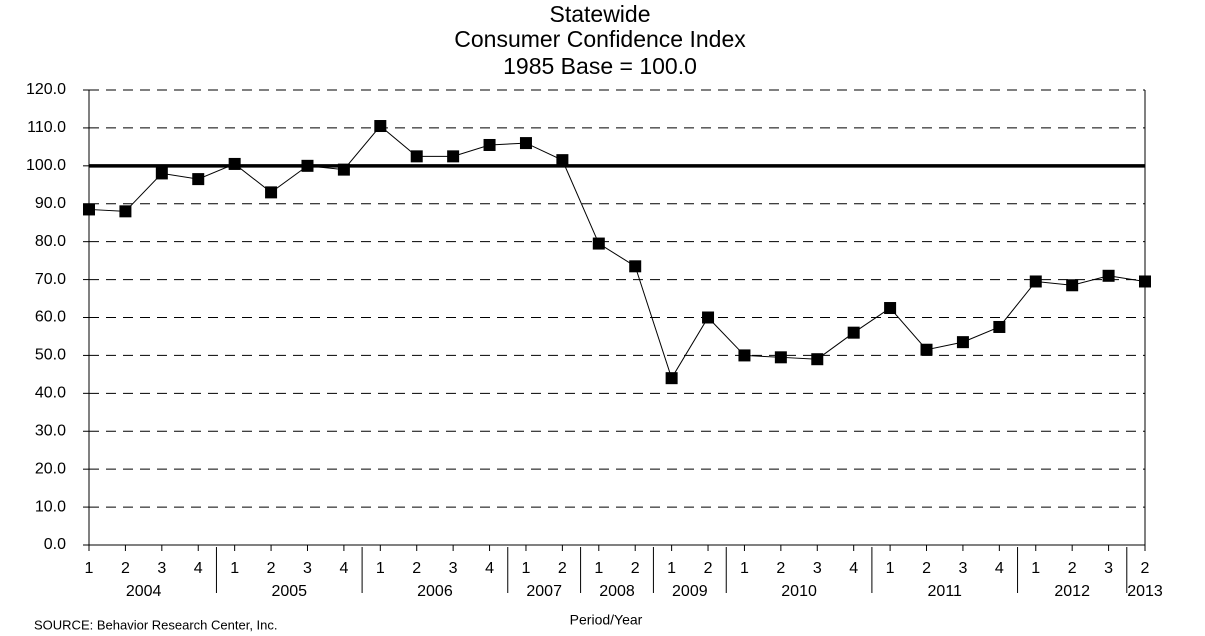 The width and height of the screenshot is (1205, 636). I want to click on y-tick-label: 10.0, so click(50, 506).